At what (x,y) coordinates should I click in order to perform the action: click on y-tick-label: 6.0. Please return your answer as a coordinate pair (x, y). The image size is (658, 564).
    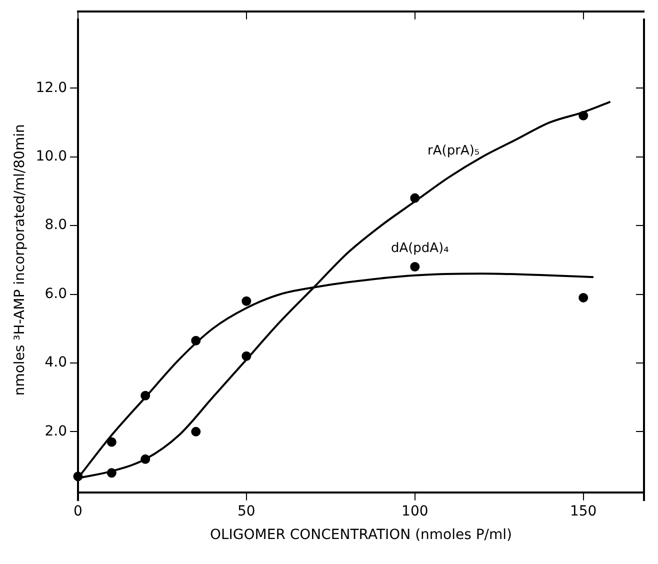
    Looking at the image, I should click on (55, 294).